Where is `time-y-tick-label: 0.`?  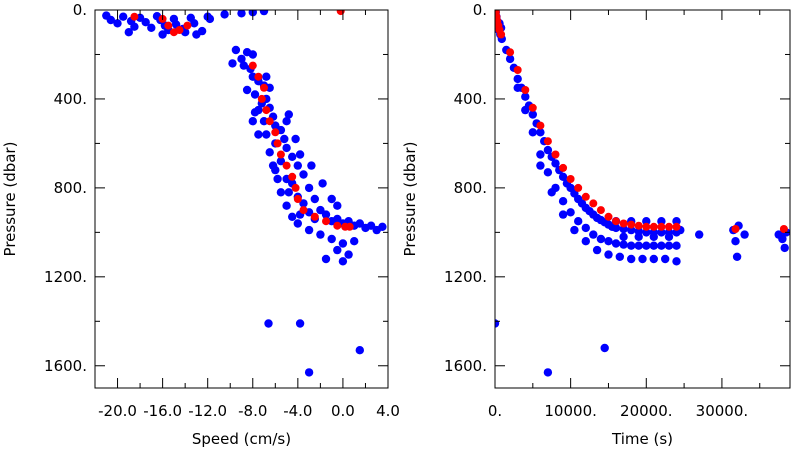 time-y-tick-label: 0. is located at coordinates (480, 10).